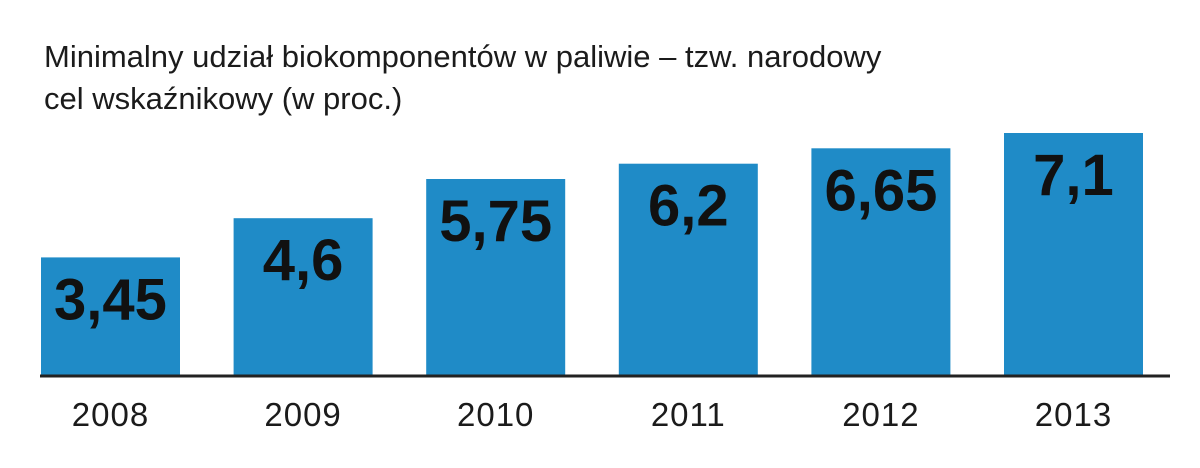 The height and width of the screenshot is (468, 1200). I want to click on bar-2010, so click(496, 277).